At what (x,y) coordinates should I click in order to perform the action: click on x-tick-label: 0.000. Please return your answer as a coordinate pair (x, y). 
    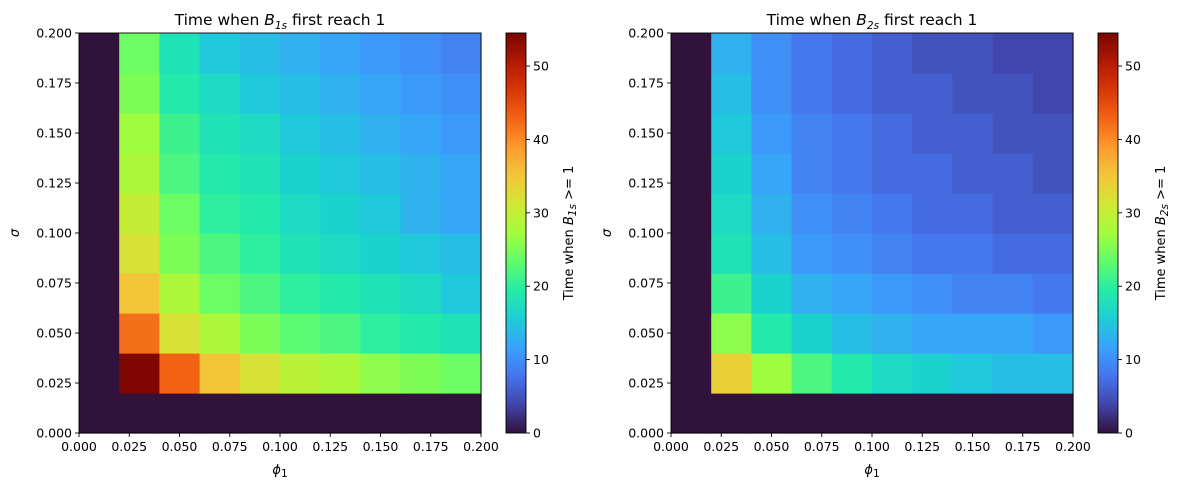
    Looking at the image, I should click on (671, 446).